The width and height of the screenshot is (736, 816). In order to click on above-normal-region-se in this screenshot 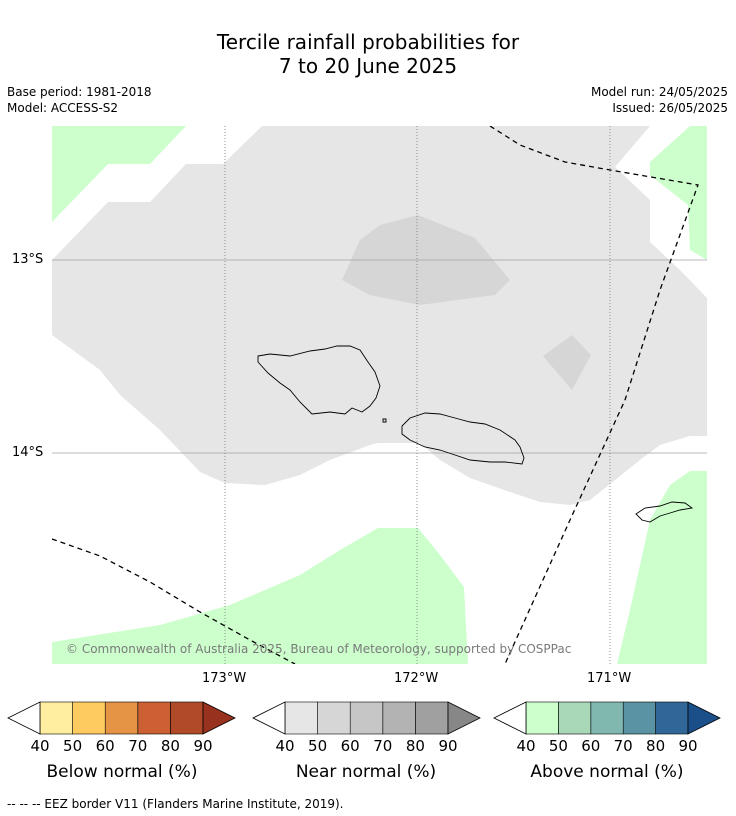, I will do `click(662, 567)`.